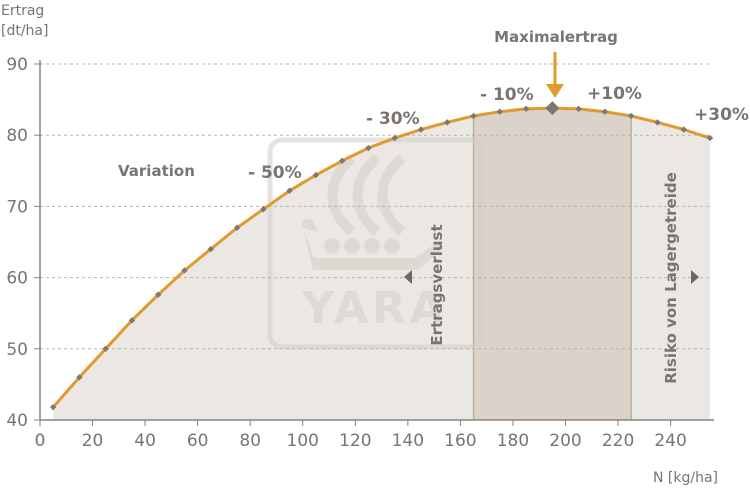 This screenshot has width=750, height=489. I want to click on x-tick-label: 180, so click(513, 441).